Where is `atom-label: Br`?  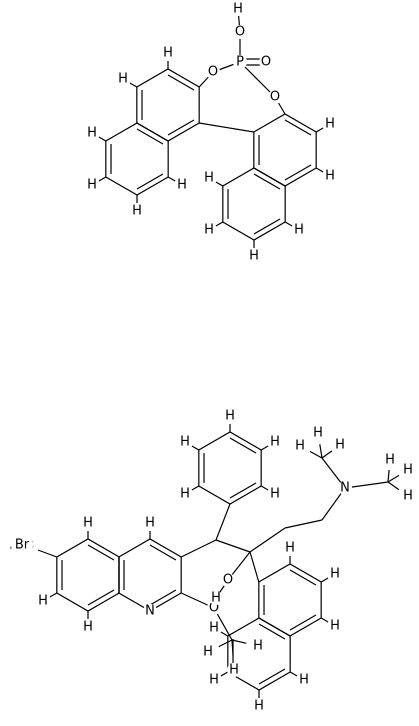 atom-label: Br is located at coordinates (22, 545).